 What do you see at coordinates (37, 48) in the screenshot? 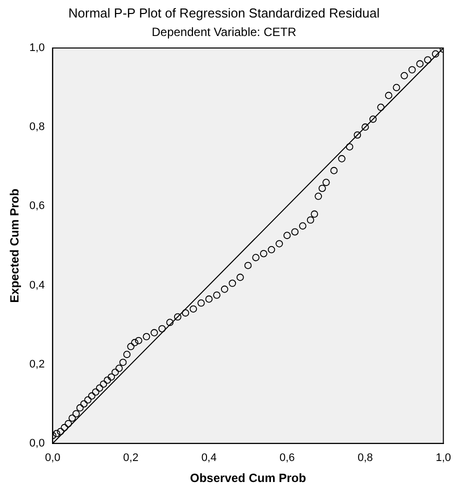
I see `y-tick-label: 1,0` at bounding box center [37, 48].